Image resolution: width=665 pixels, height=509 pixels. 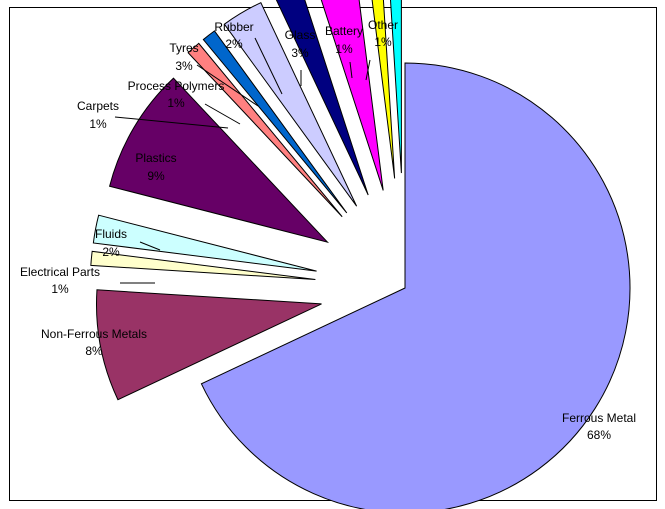 What do you see at coordinates (176, 86) in the screenshot?
I see `label-process-polymers: Process Polymers` at bounding box center [176, 86].